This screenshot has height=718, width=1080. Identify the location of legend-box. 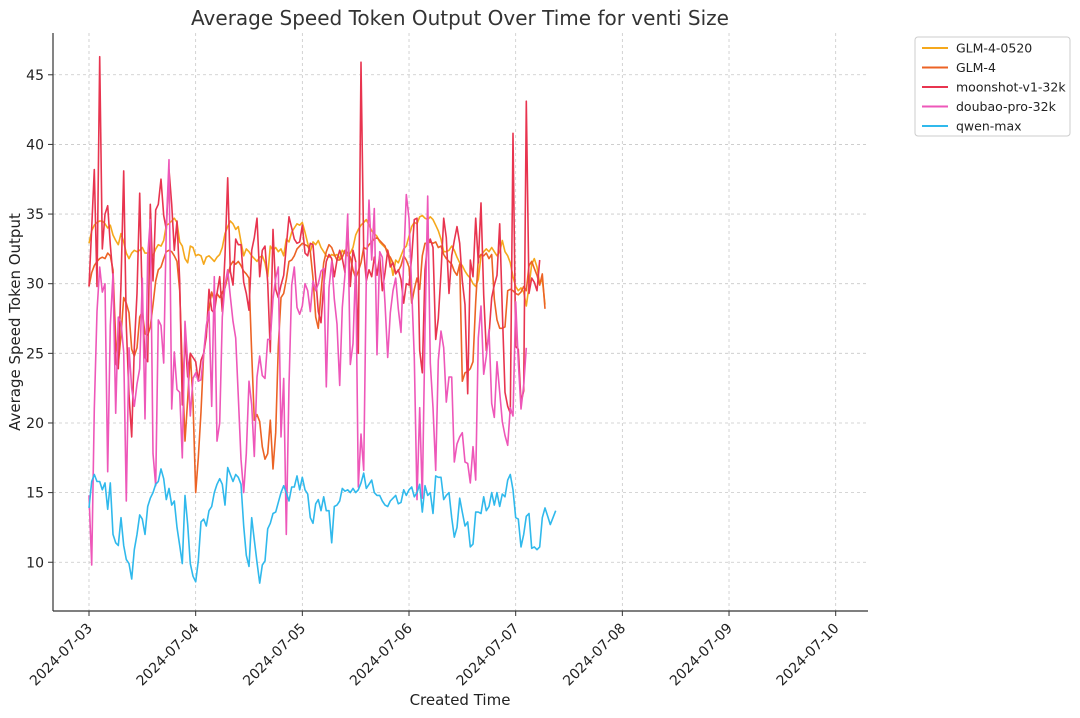
(992, 86).